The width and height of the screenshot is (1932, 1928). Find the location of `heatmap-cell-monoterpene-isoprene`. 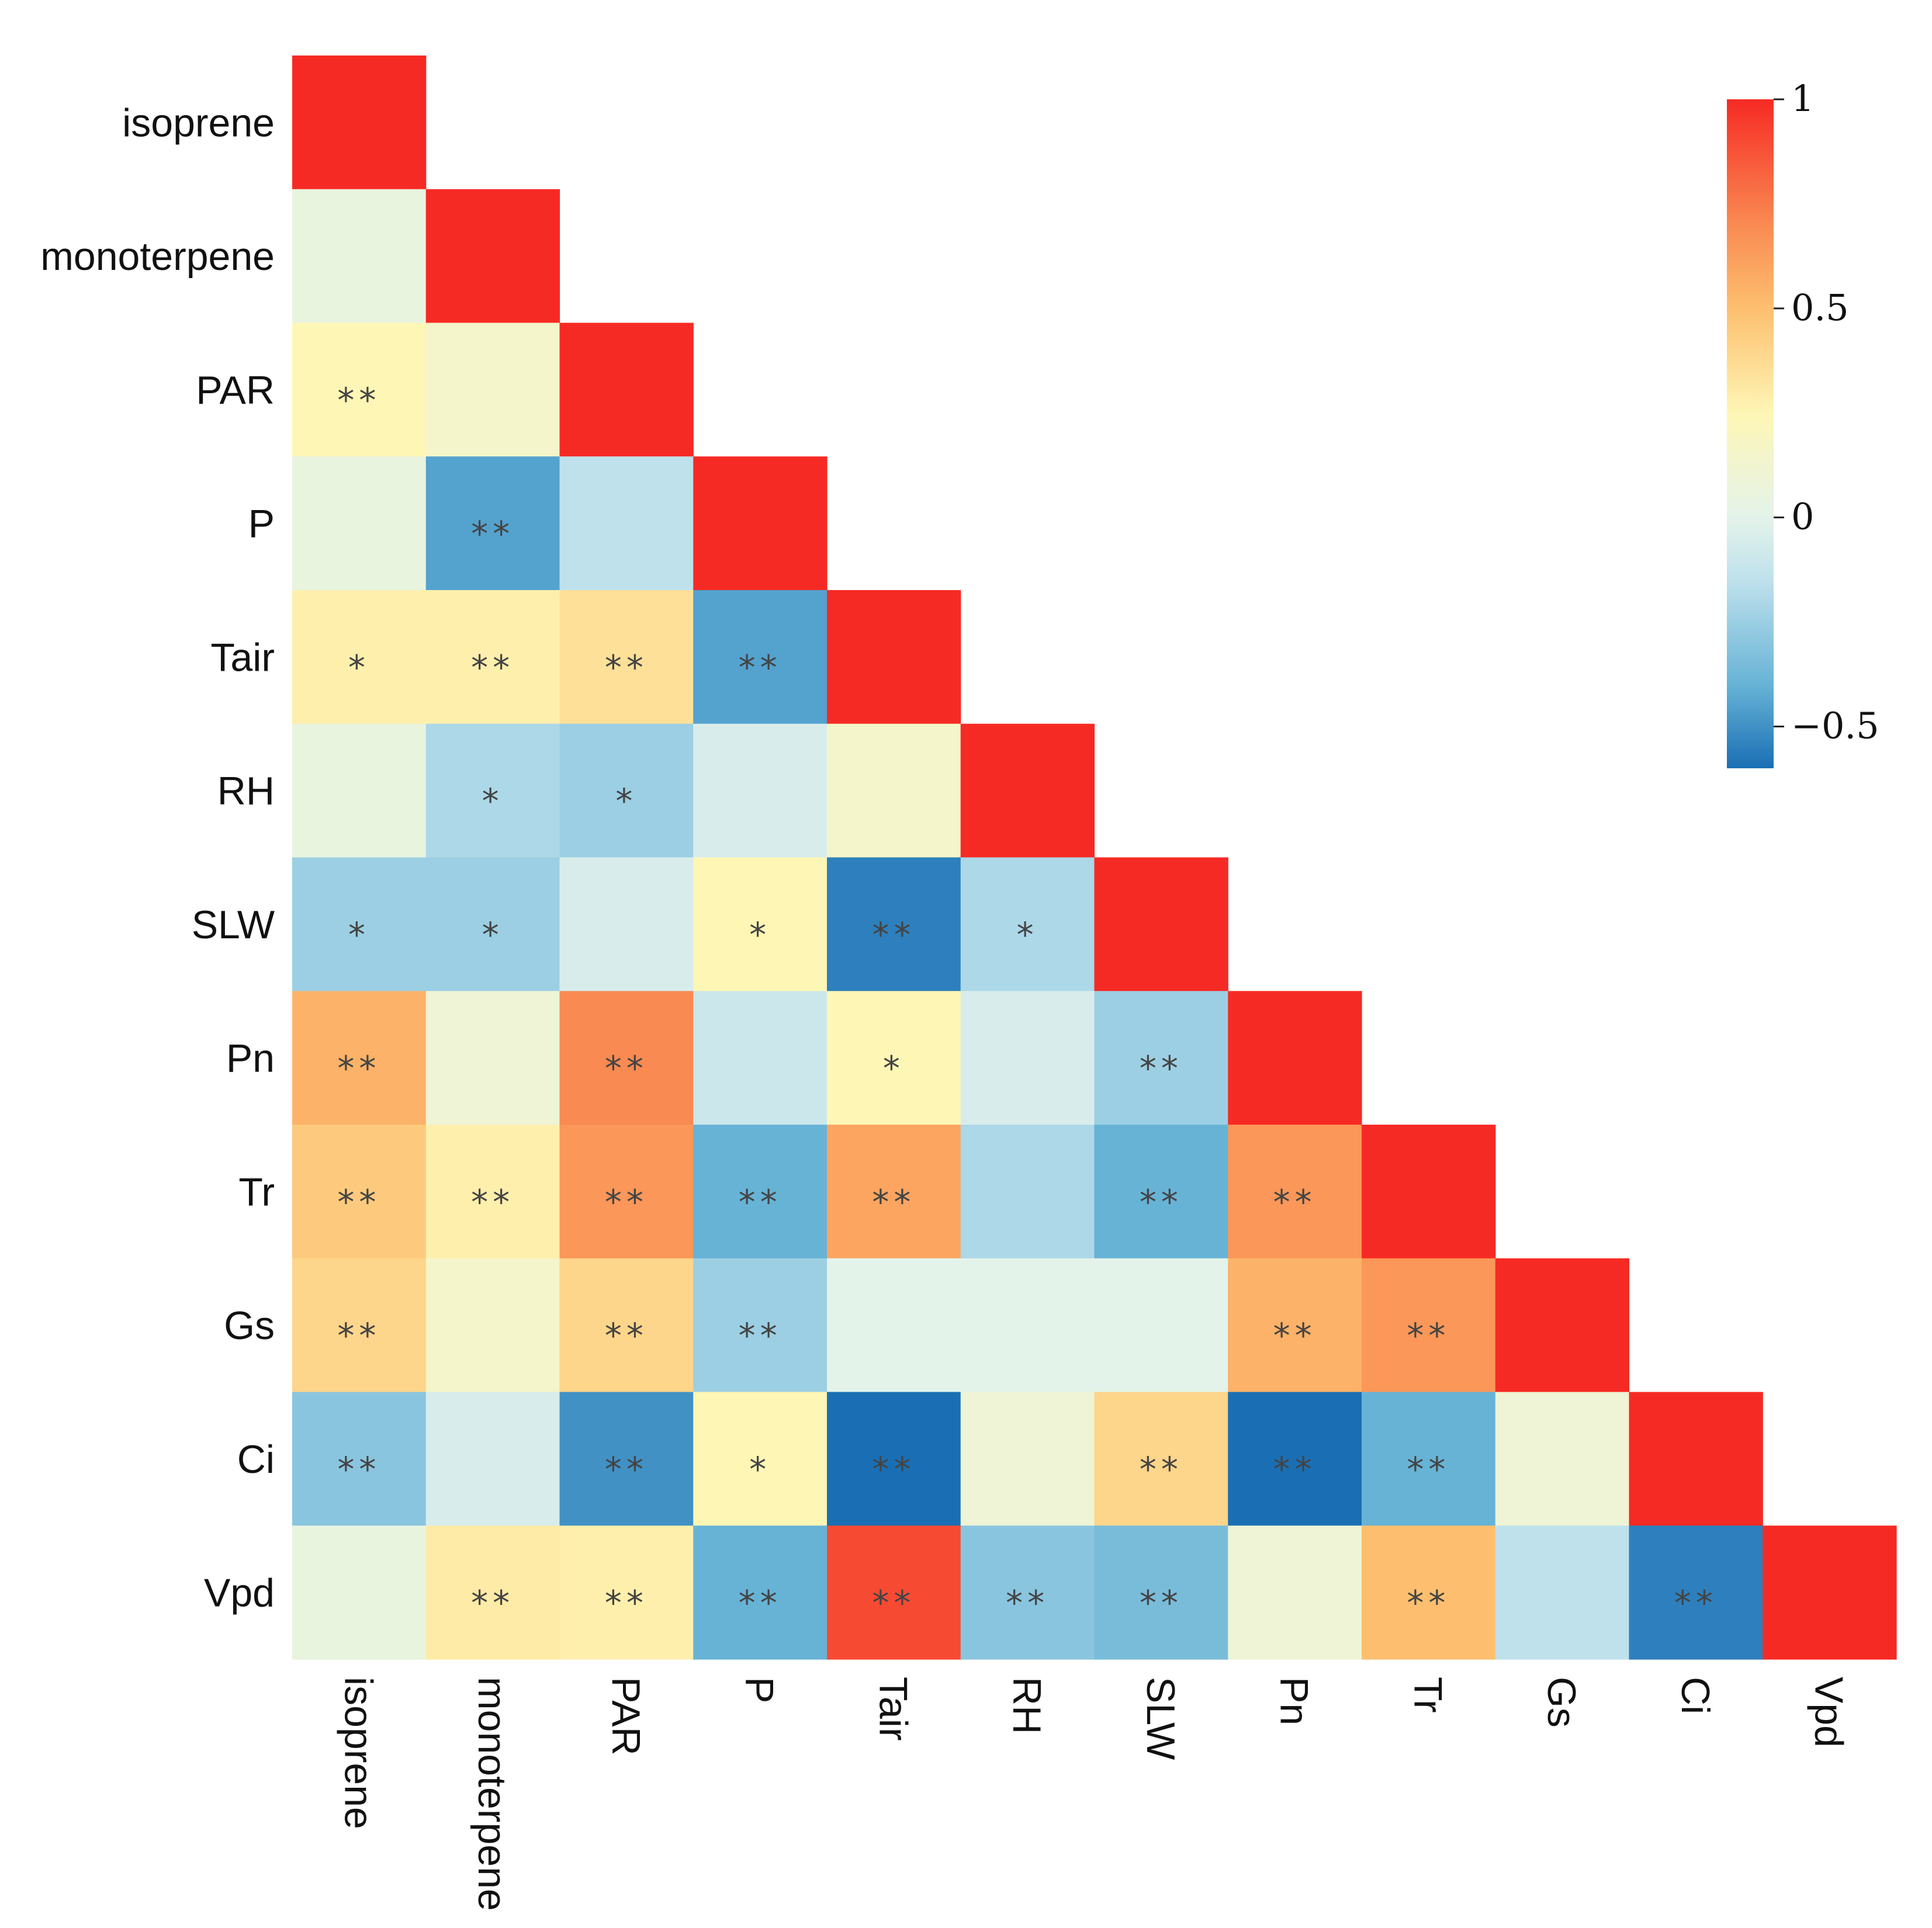

heatmap-cell-monoterpene-isoprene is located at coordinates (359, 256).